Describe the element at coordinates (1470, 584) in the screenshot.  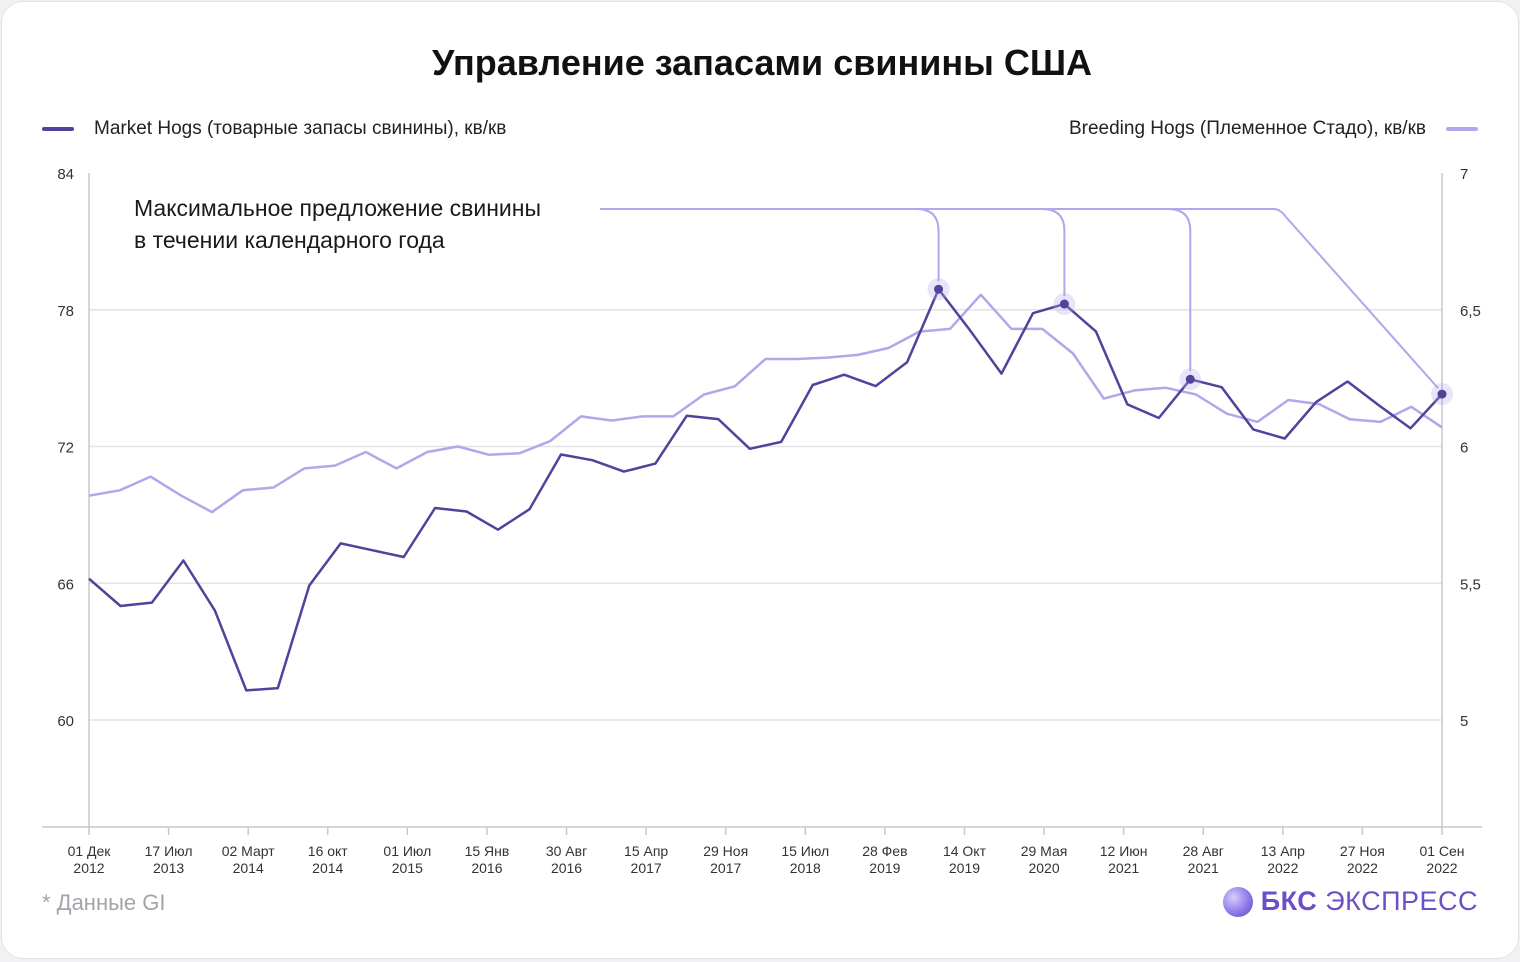
I see `y-right-tick-label: 5,5` at that location.